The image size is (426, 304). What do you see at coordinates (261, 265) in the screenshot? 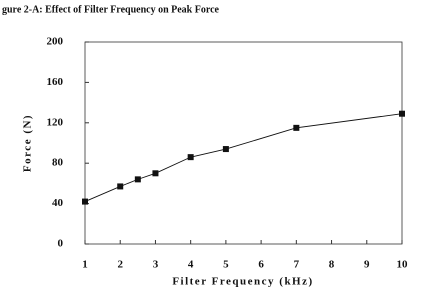
I see `x-tick-label: 6` at bounding box center [261, 265].